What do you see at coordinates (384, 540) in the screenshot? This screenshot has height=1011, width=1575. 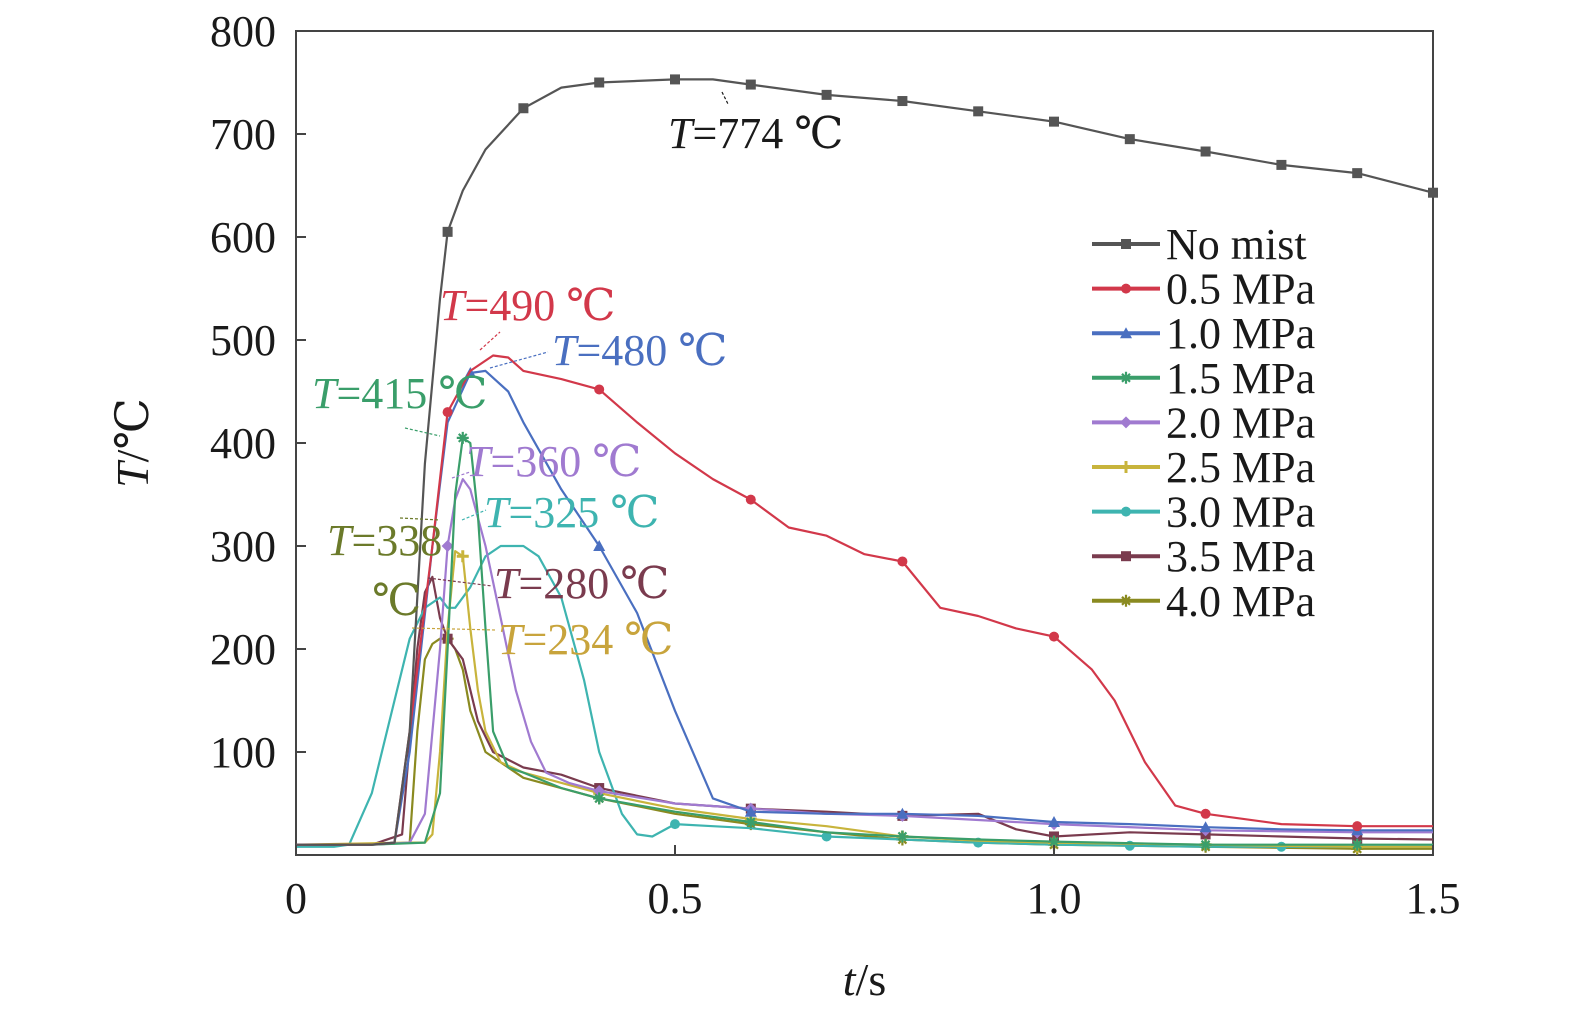 I see `annotation-label: T=338` at bounding box center [384, 540].